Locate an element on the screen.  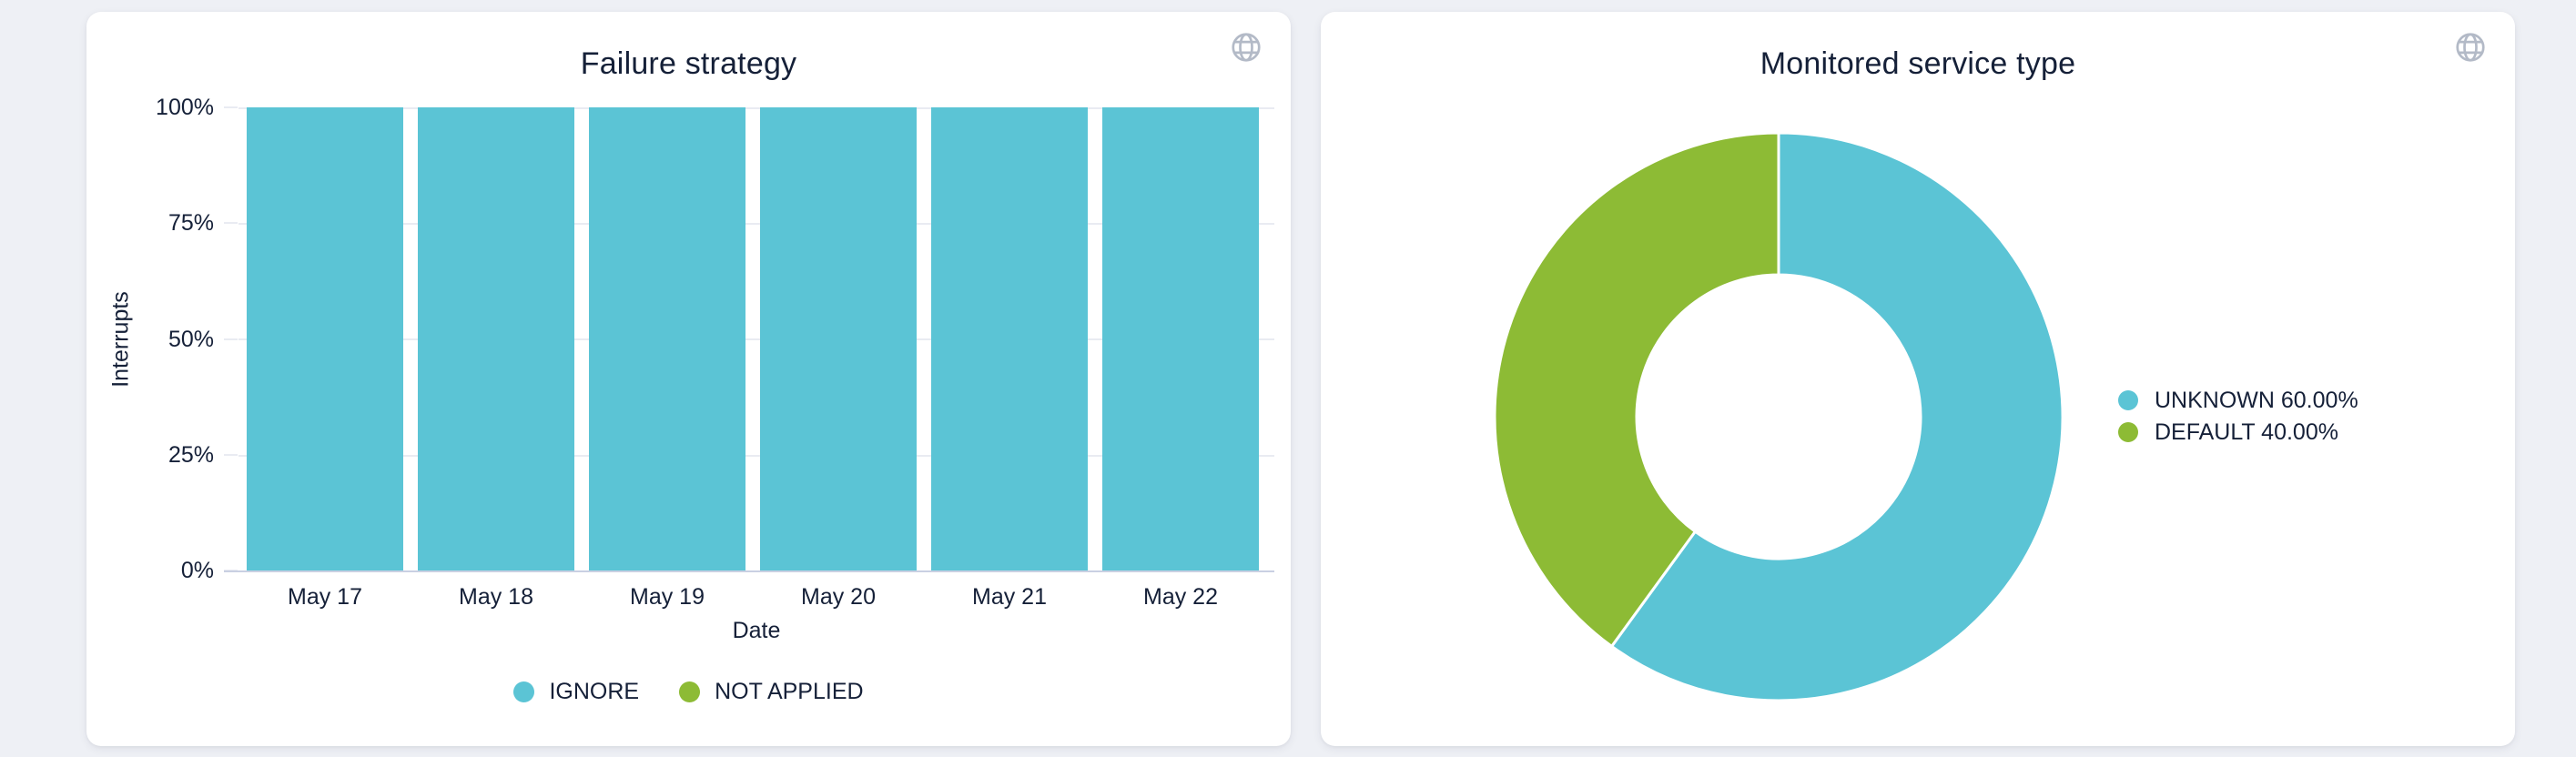
legend-item-ignore: IGNORE is located at coordinates (576, 692).